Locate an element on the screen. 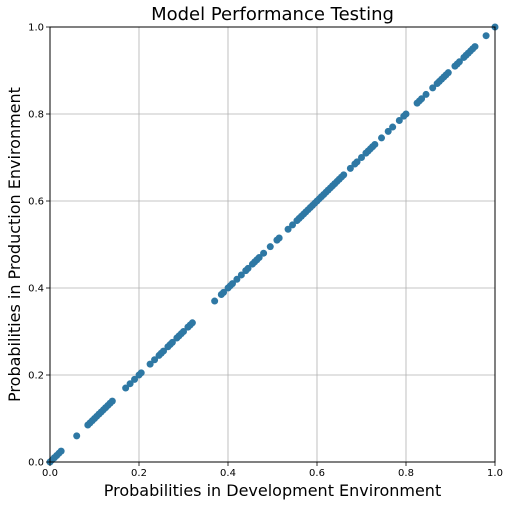 The image size is (510, 510). x-tick-label: 0.4 is located at coordinates (228, 473).